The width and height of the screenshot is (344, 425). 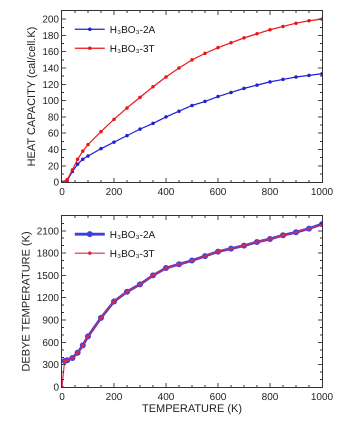 I want to click on y-tick-label: 300, so click(x=51, y=366).